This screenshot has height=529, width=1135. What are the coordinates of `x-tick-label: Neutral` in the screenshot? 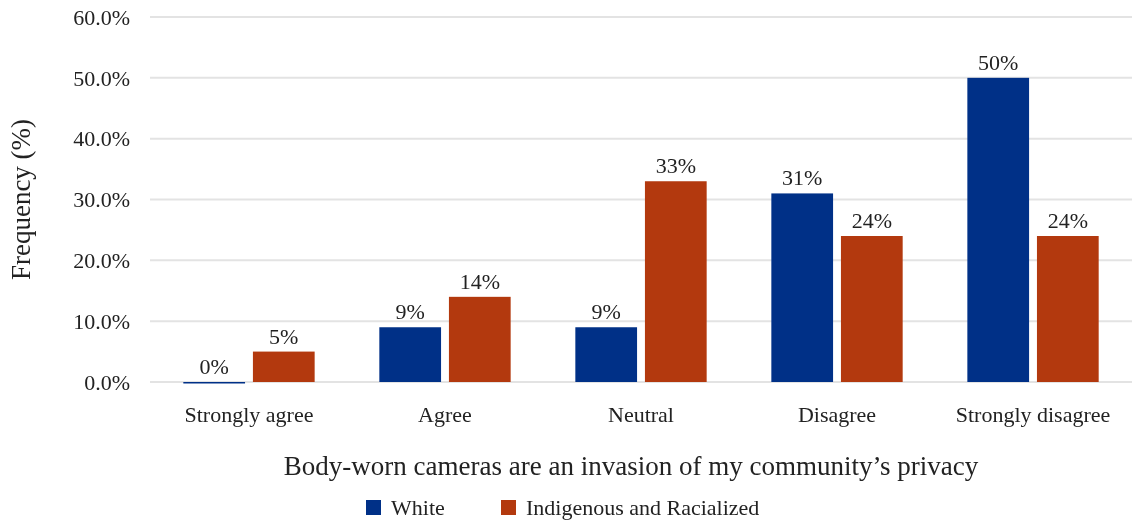 It's located at (641, 414).